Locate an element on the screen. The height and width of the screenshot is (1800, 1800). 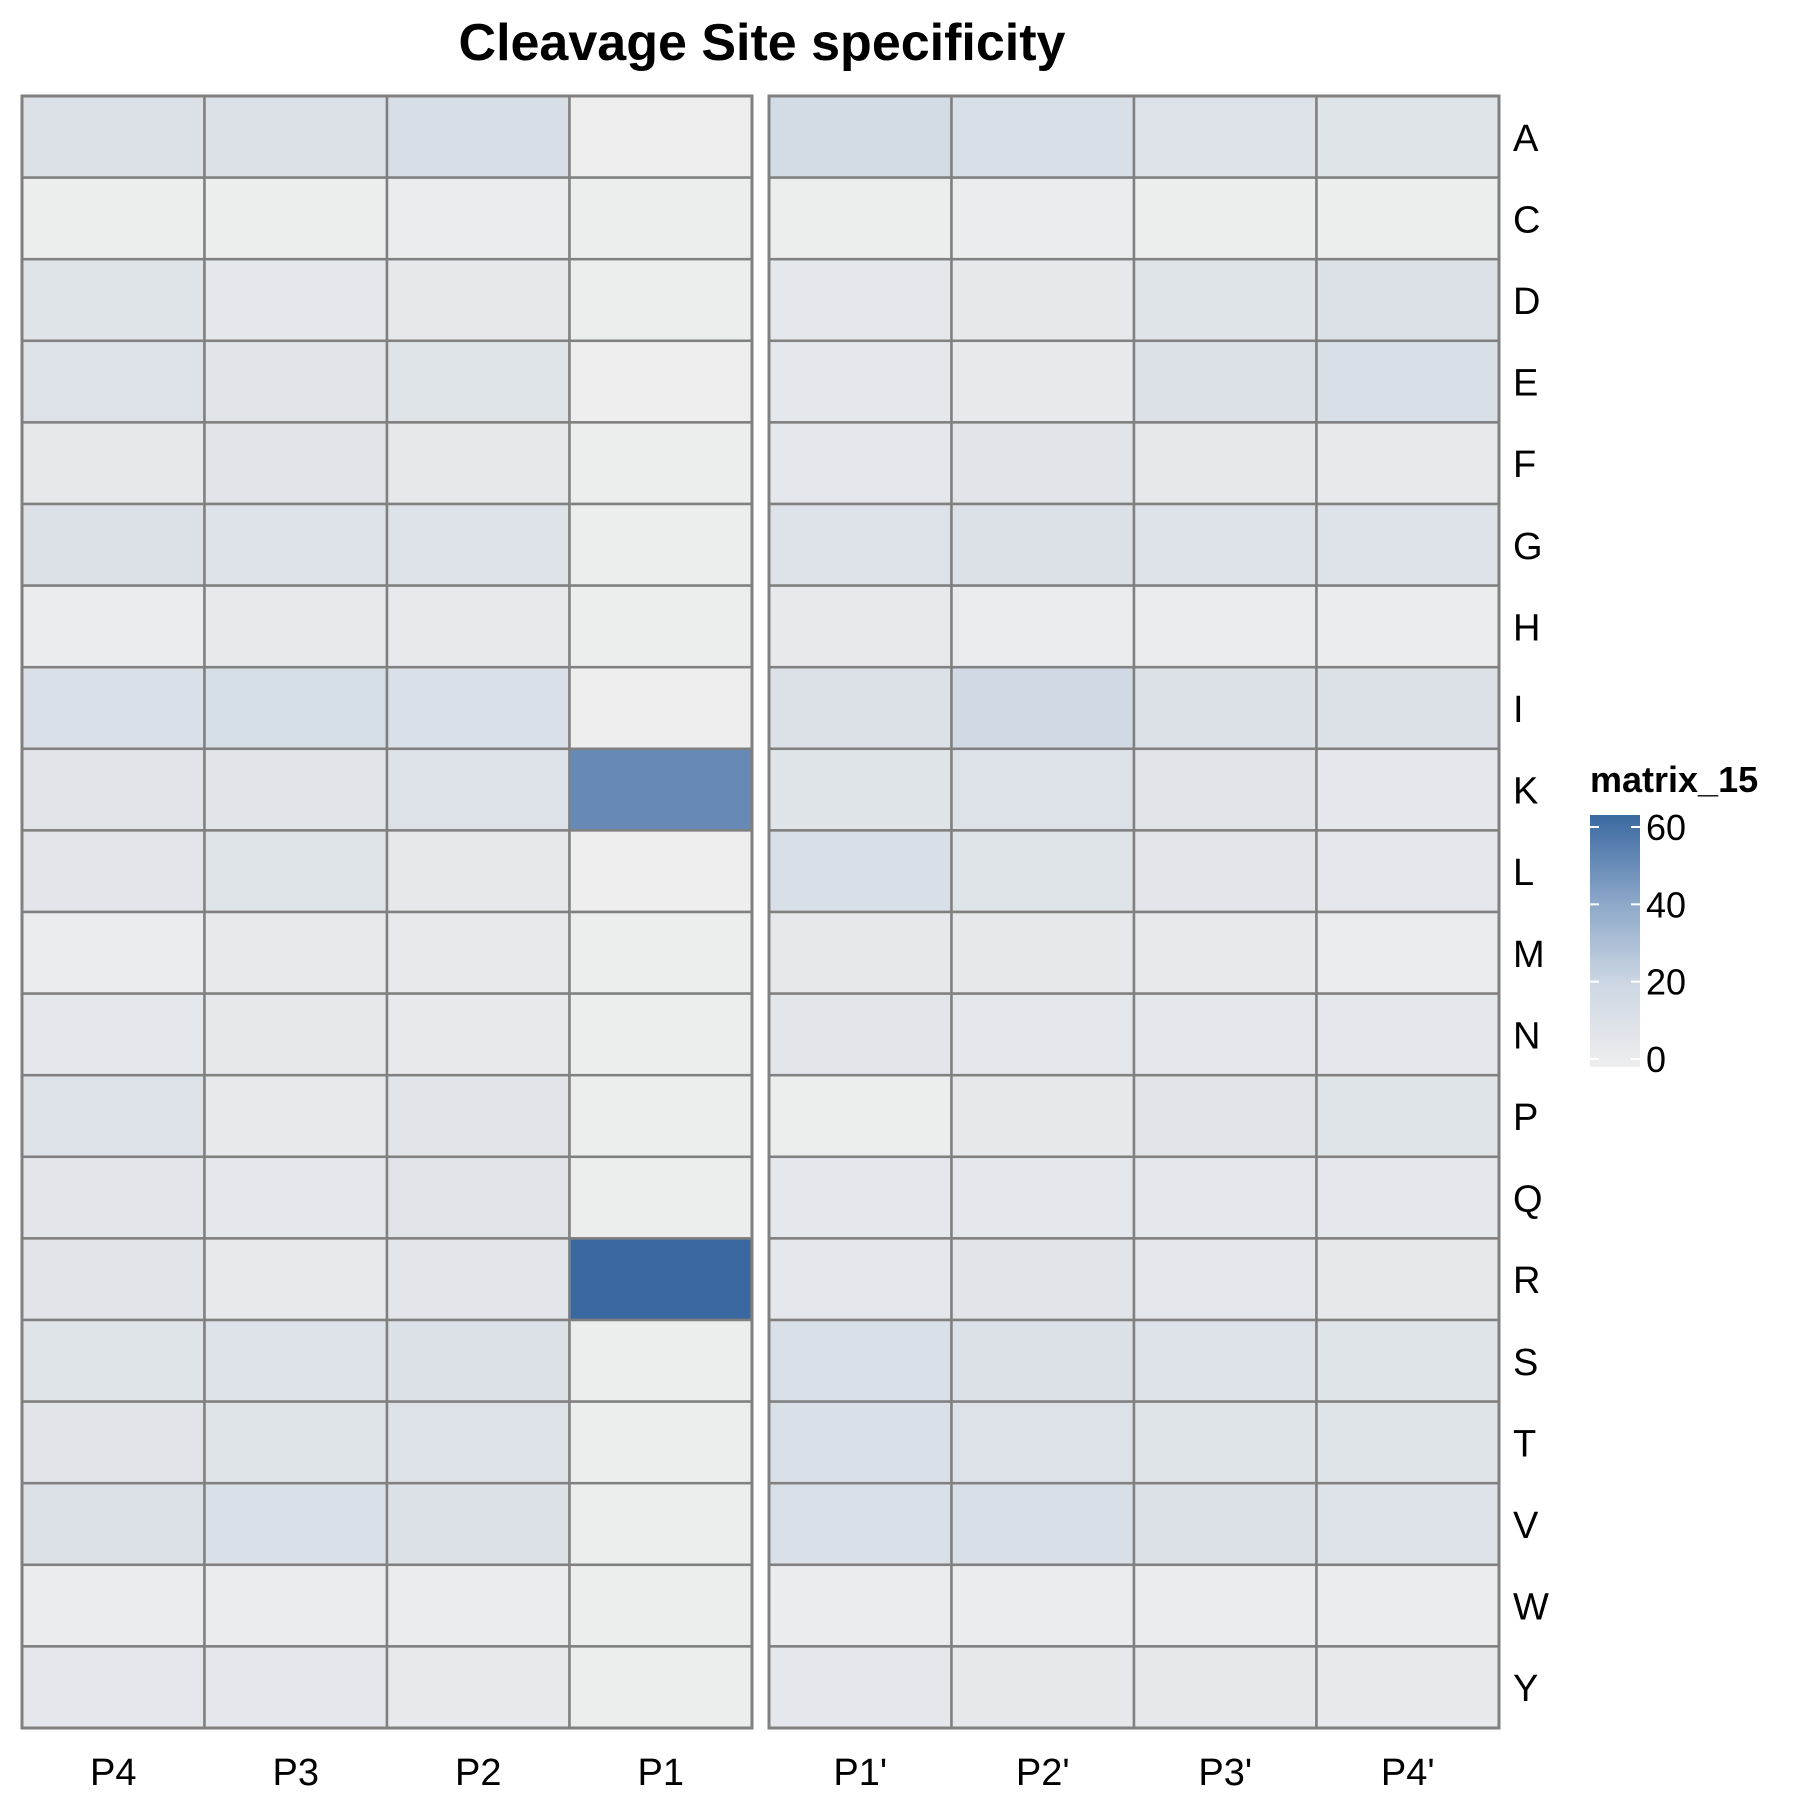
heatmap-cell-H-P2prime is located at coordinates (1043, 626).